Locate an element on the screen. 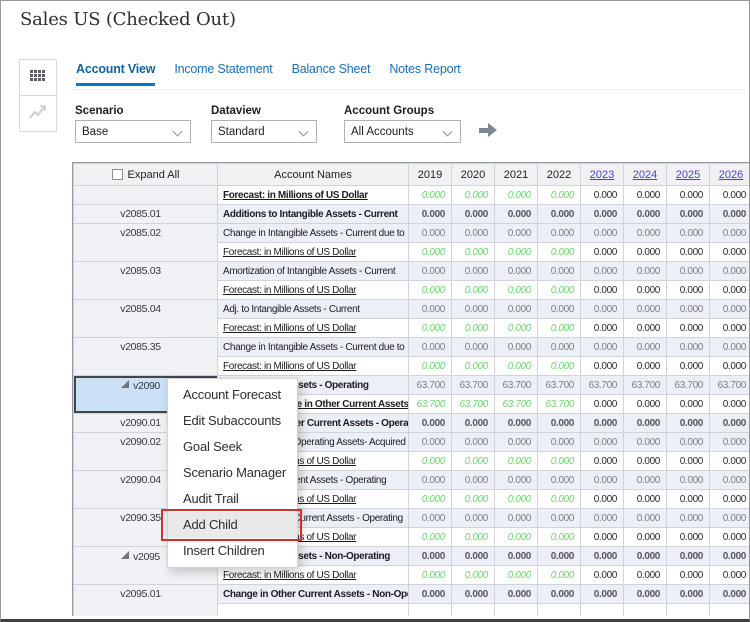 Image resolution: width=750 pixels, height=622 pixels. value-cell-2019: 63.700 is located at coordinates (430, 404).